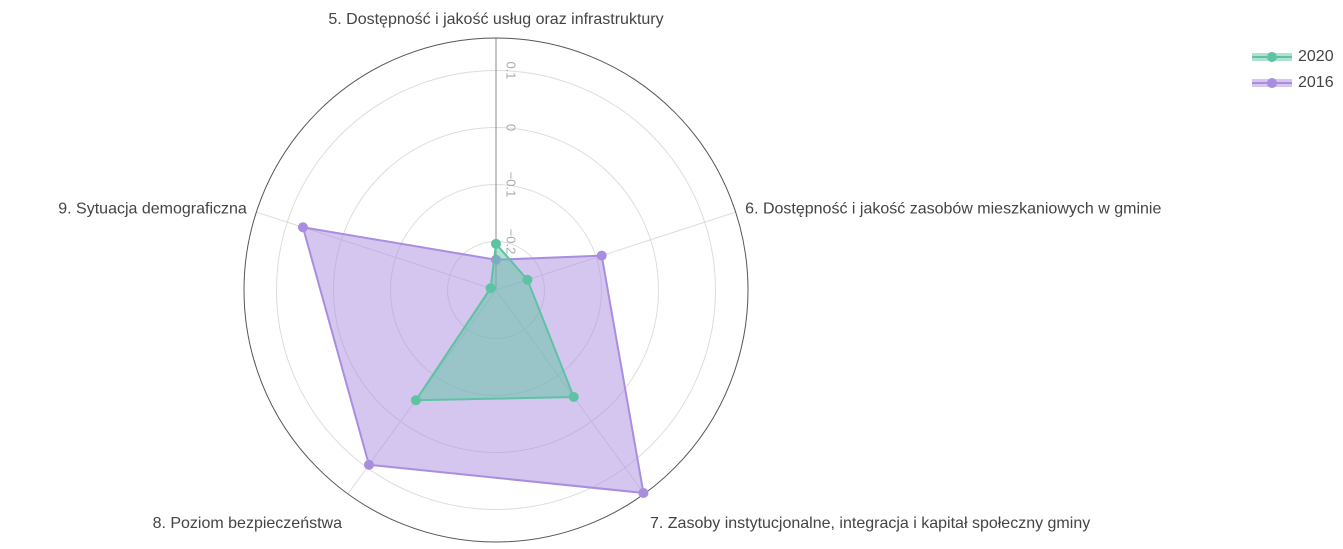  What do you see at coordinates (511, 242) in the screenshot?
I see `r-tick-label: −0.2` at bounding box center [511, 242].